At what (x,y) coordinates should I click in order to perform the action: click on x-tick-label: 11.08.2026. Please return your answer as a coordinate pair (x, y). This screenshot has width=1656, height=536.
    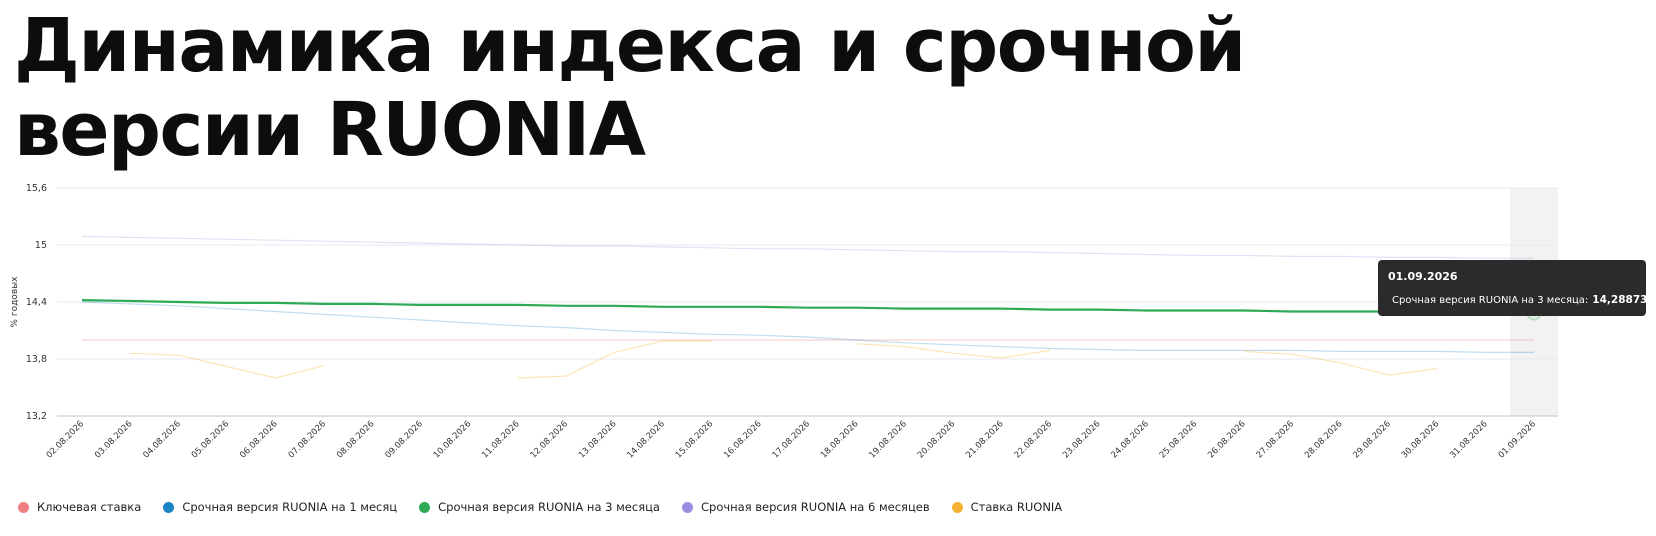
    Looking at the image, I should click on (500, 439).